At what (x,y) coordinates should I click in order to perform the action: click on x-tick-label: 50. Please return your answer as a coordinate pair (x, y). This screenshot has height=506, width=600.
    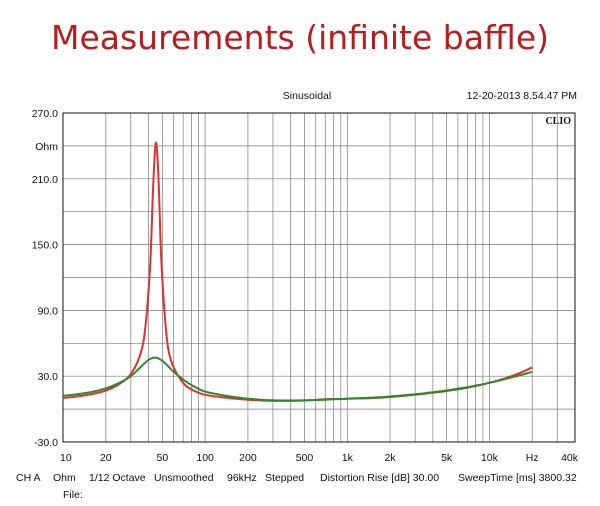
    Looking at the image, I should click on (163, 458).